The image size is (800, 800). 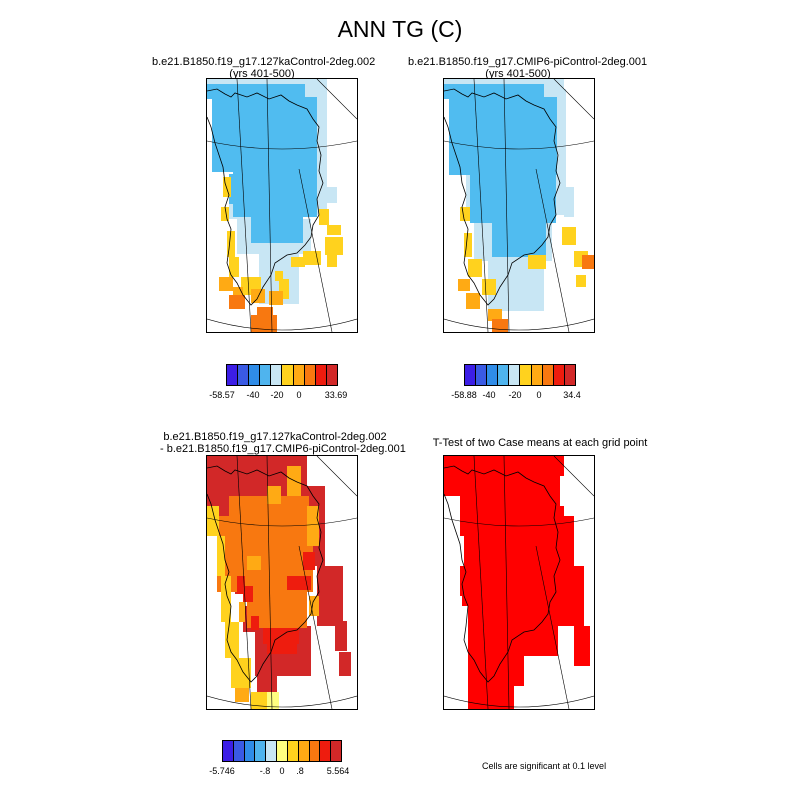 What do you see at coordinates (336, 395) in the screenshot?
I see `colorbar-label: 33.69` at bounding box center [336, 395].